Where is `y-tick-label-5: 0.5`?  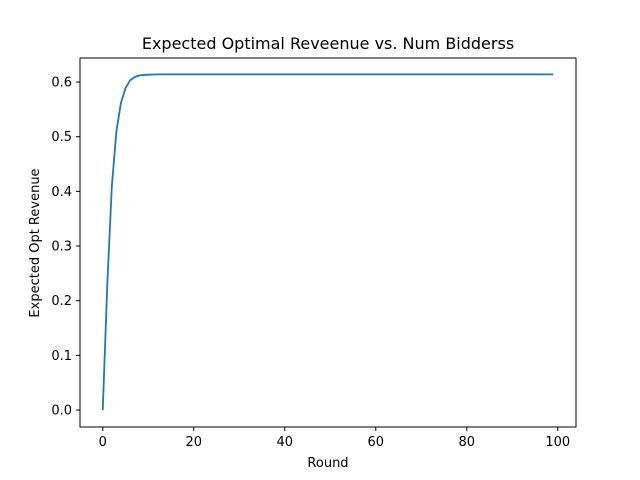
y-tick-label-5: 0.5 is located at coordinates (61, 137).